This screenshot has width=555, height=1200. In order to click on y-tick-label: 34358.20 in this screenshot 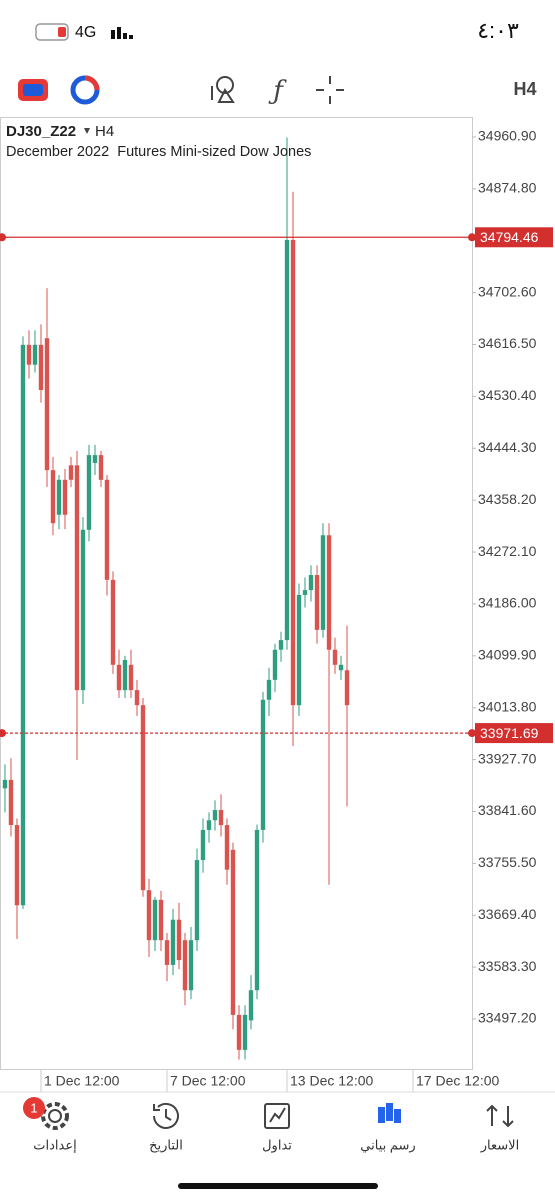, I will do `click(507, 499)`.